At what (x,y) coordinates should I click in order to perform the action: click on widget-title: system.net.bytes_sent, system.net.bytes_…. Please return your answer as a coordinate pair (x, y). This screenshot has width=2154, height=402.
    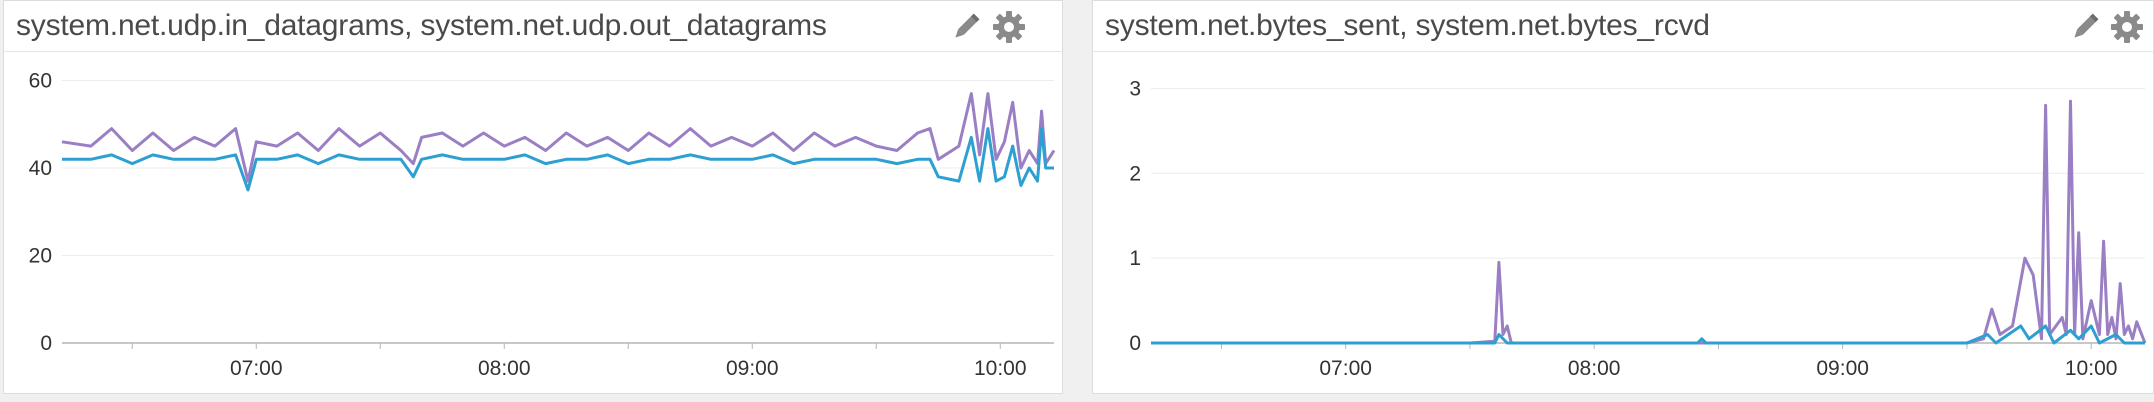
    Looking at the image, I should click on (1407, 25).